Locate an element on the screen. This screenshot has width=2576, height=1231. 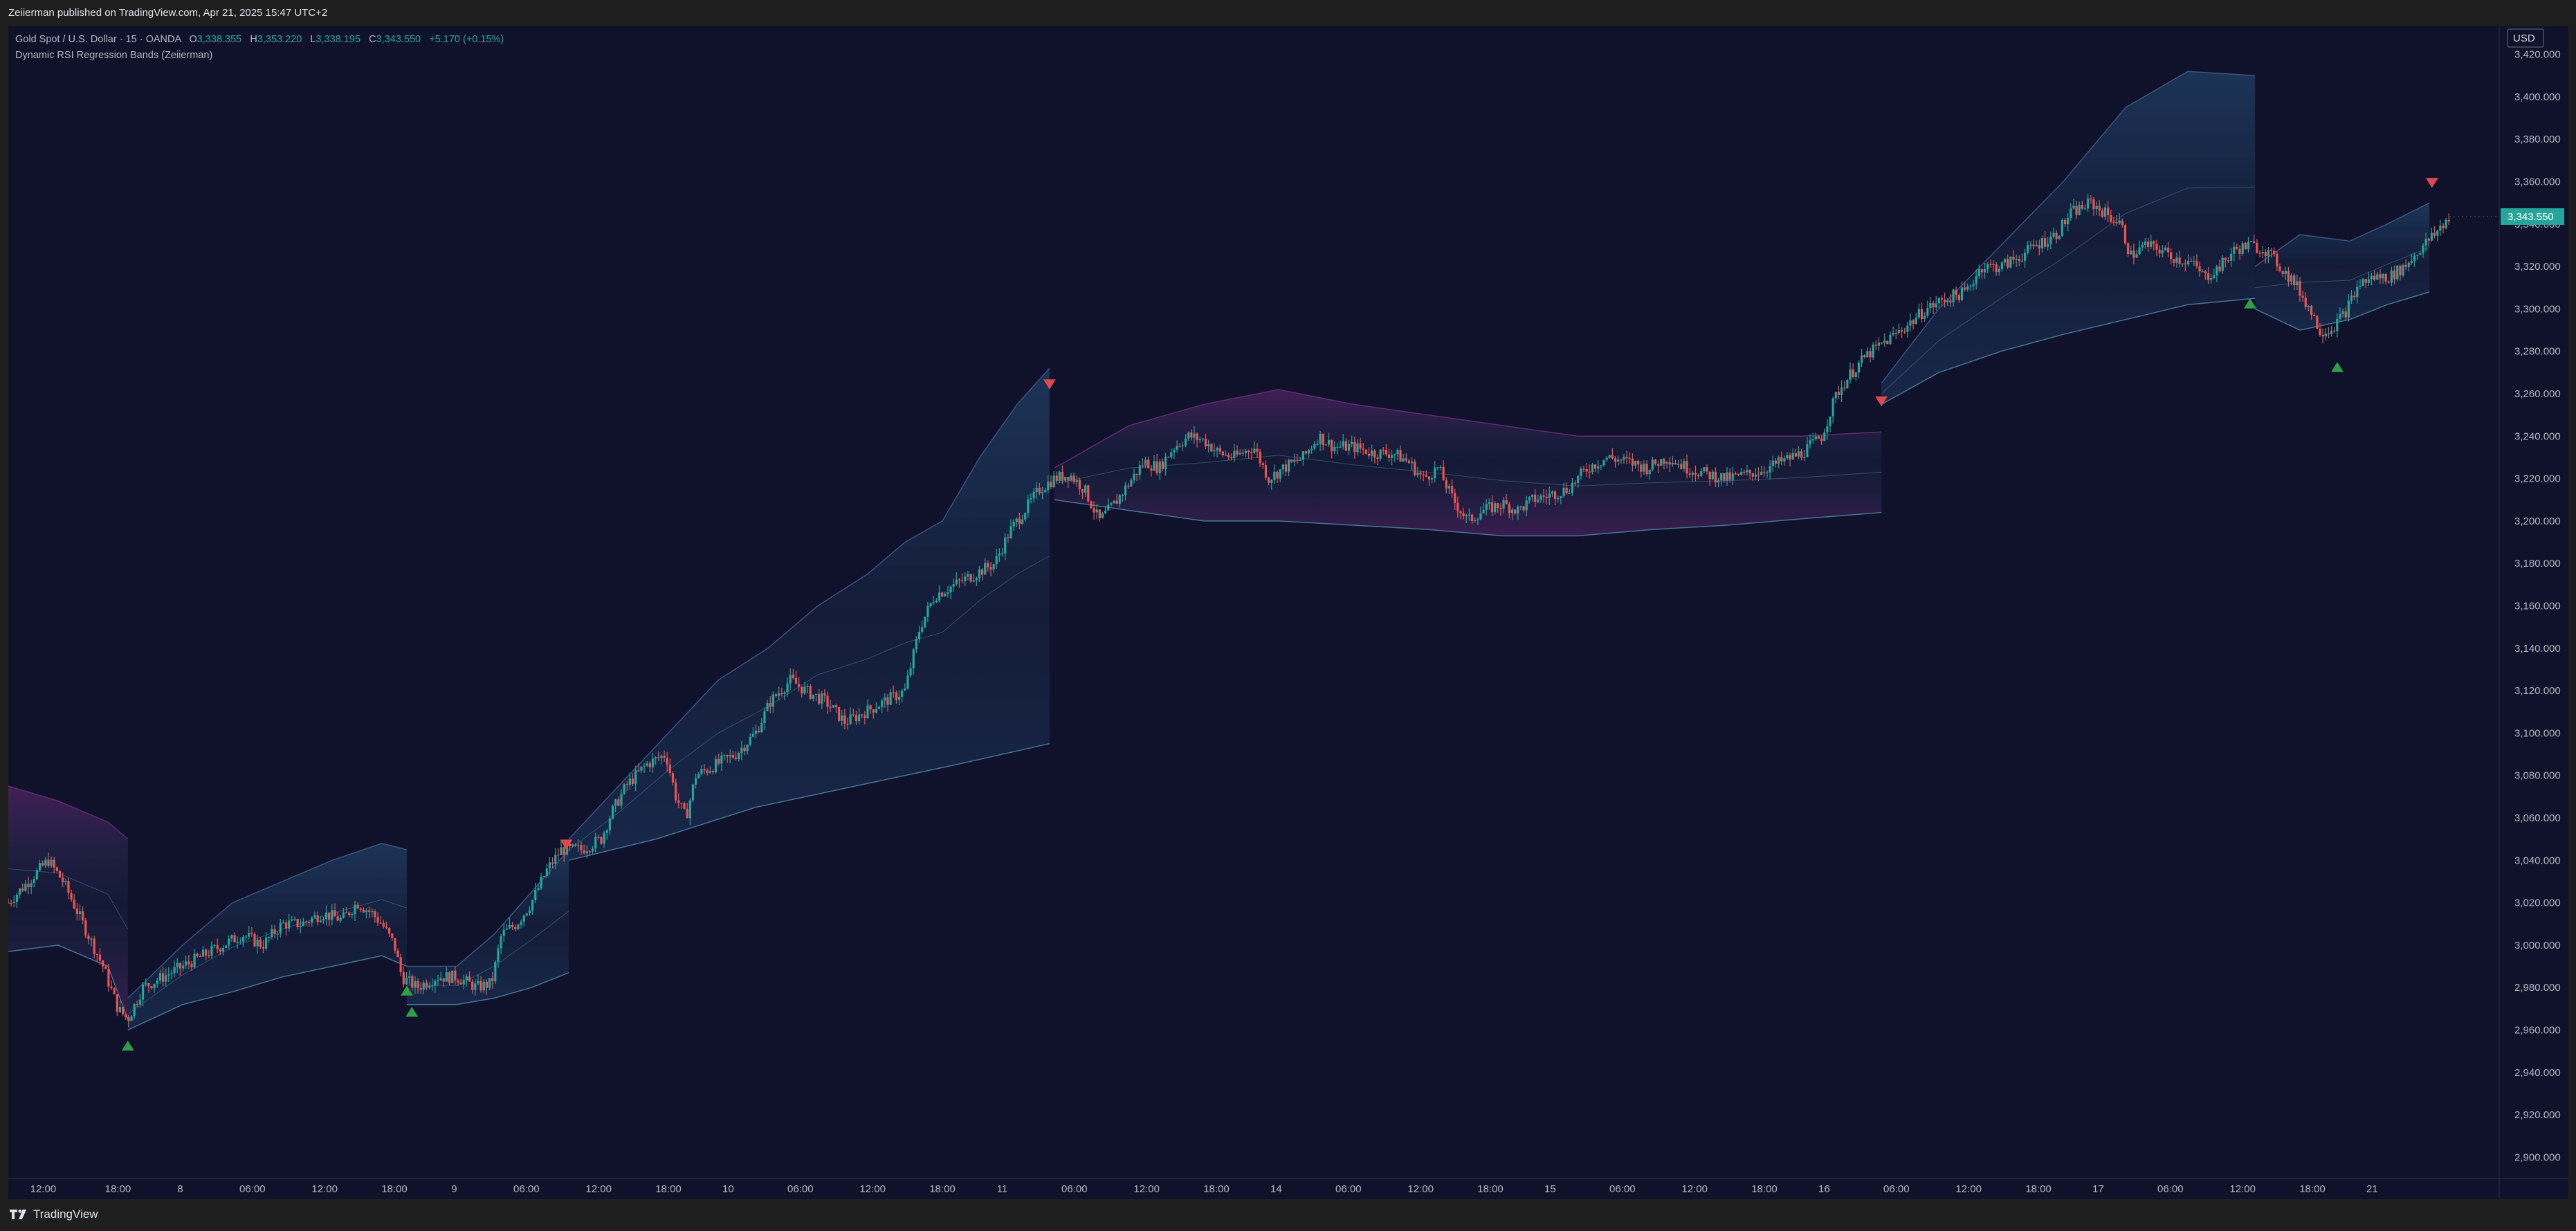
tradingview-brand: TradingView is located at coordinates (54, 1214).